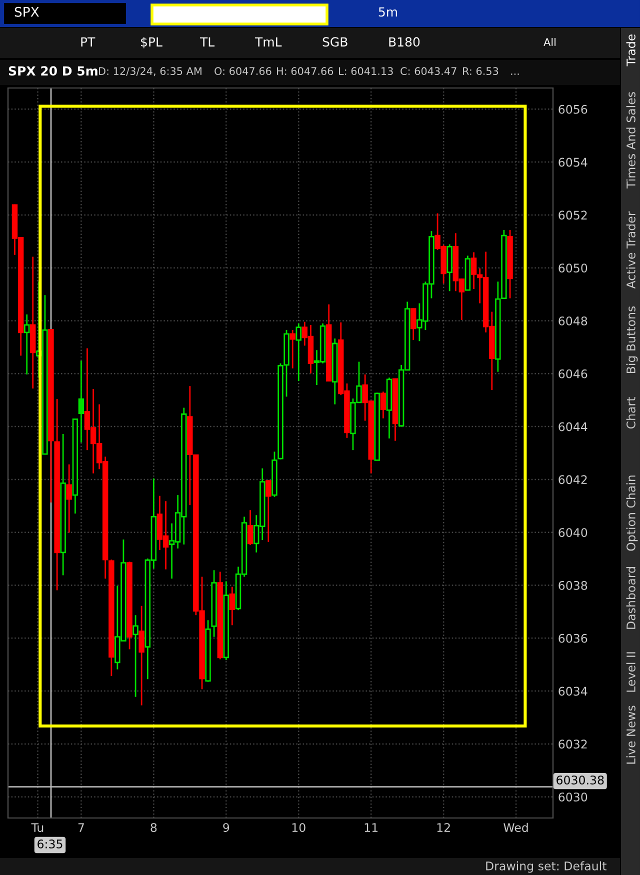 The image size is (640, 875). Describe the element at coordinates (631, 250) in the screenshot. I see `text: Active Trader` at that location.